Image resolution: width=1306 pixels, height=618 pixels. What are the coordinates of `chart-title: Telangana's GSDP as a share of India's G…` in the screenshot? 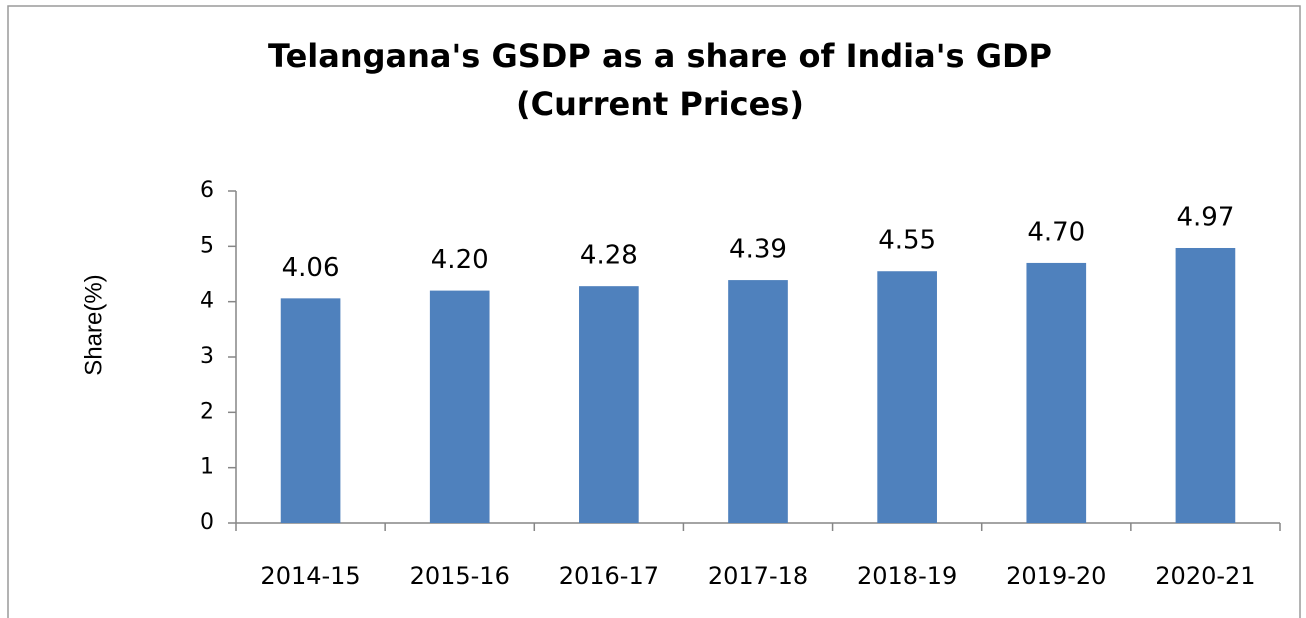 It's located at (660, 56).